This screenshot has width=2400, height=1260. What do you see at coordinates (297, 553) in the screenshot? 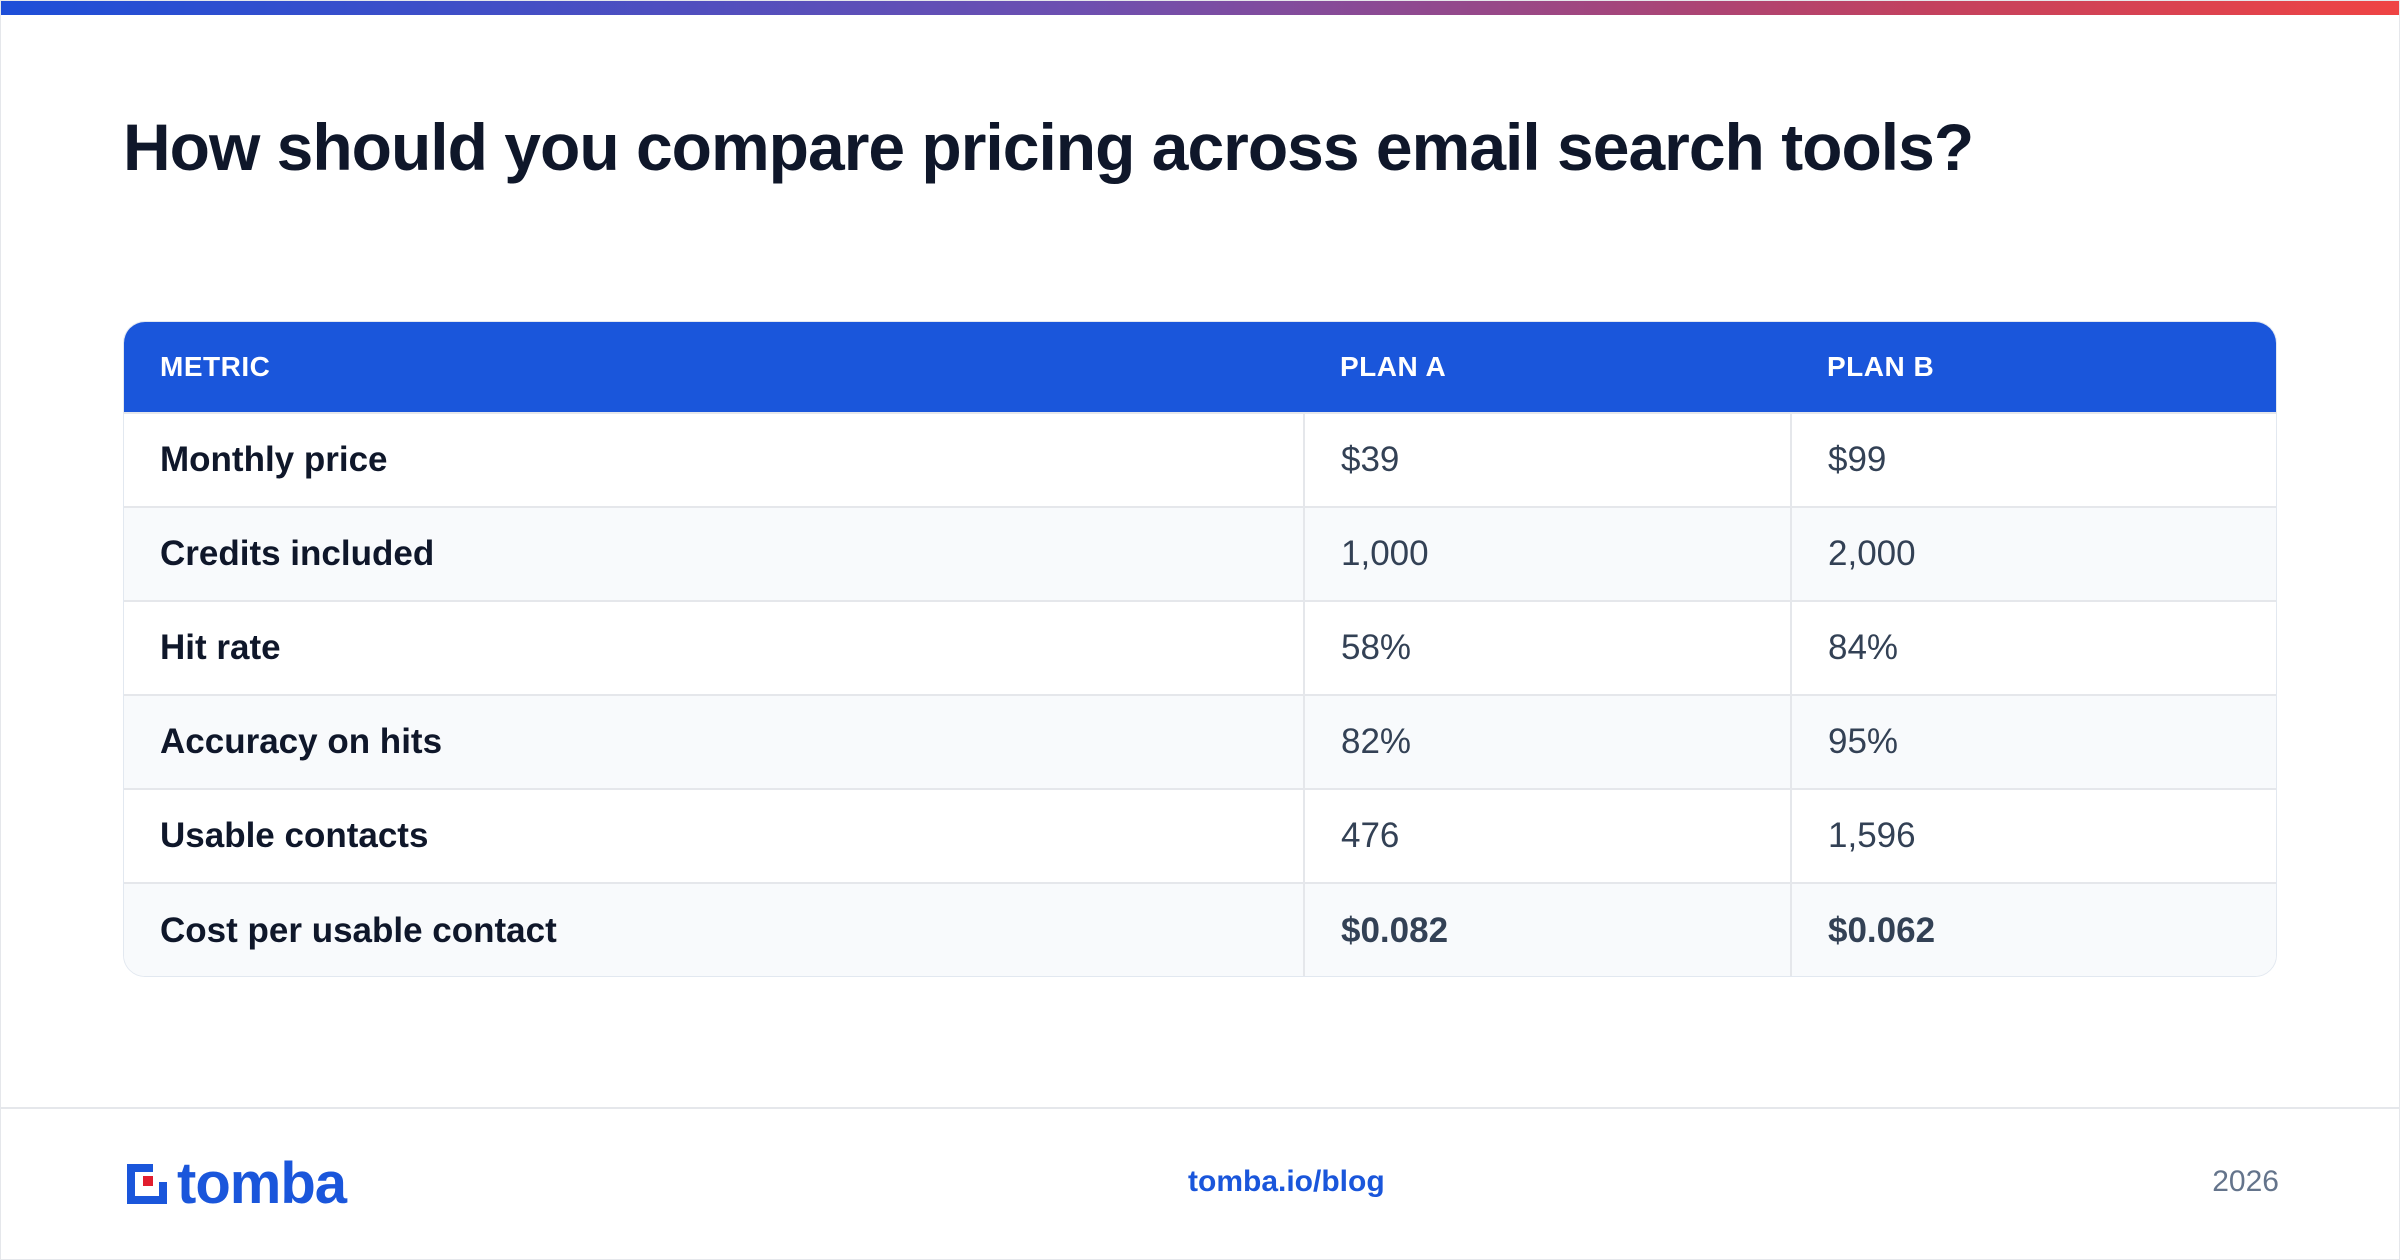
I see `metric-cell: Credits included` at bounding box center [297, 553].